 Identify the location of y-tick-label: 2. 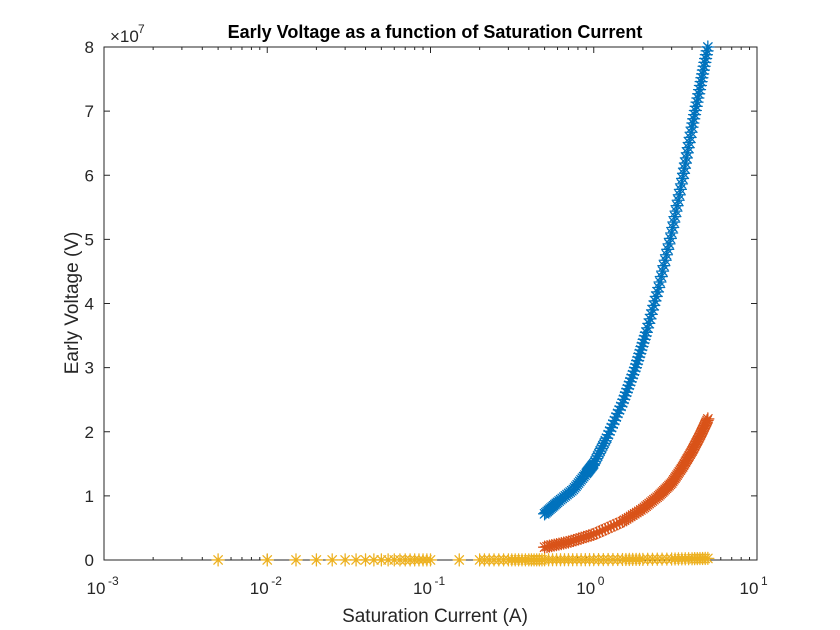
(89, 432).